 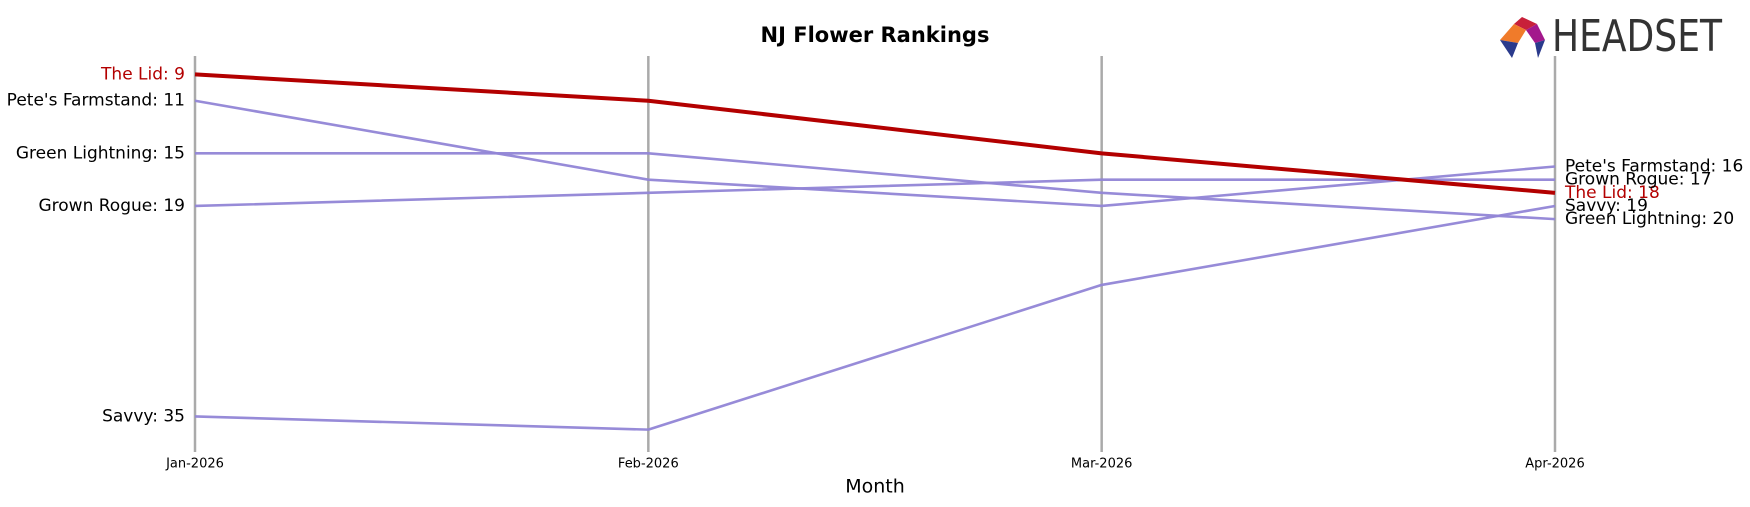 What do you see at coordinates (1554, 464) in the screenshot?
I see `x-tick-label: Apr-2026` at bounding box center [1554, 464].